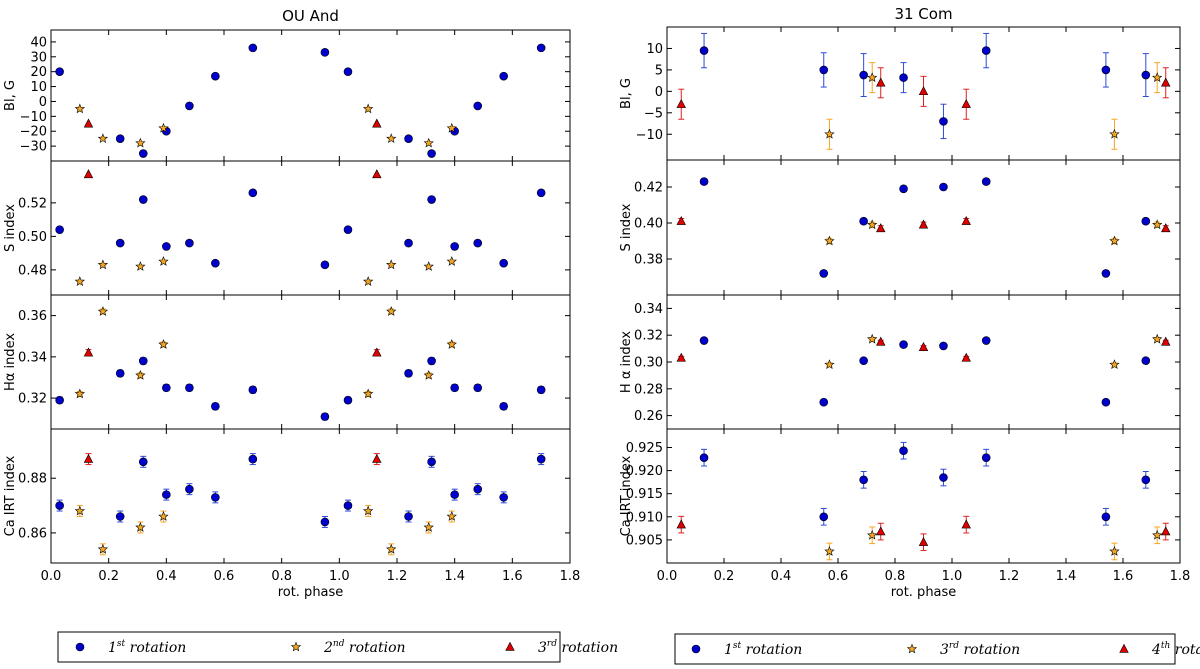  Describe the element at coordinates (1180, 576) in the screenshot. I see `x-tick-label: 1.8` at that location.